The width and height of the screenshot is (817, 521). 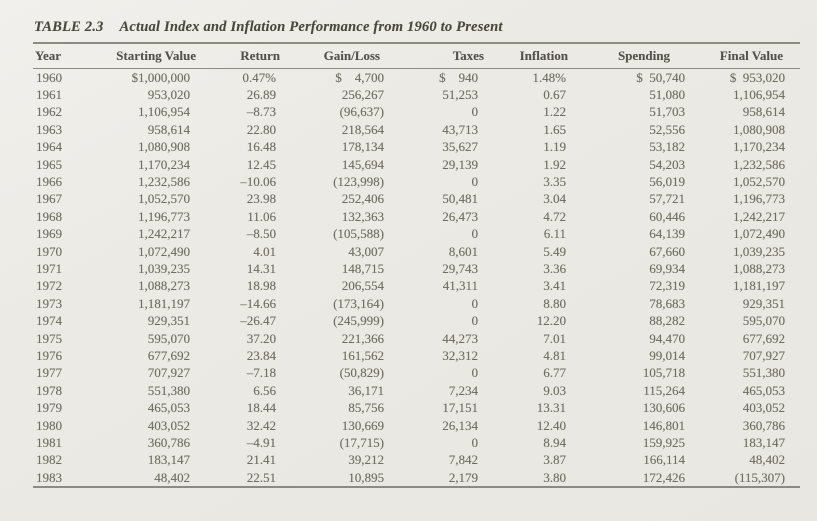 What do you see at coordinates (463, 477) in the screenshot?
I see `cell-taxes: 2,179` at bounding box center [463, 477].